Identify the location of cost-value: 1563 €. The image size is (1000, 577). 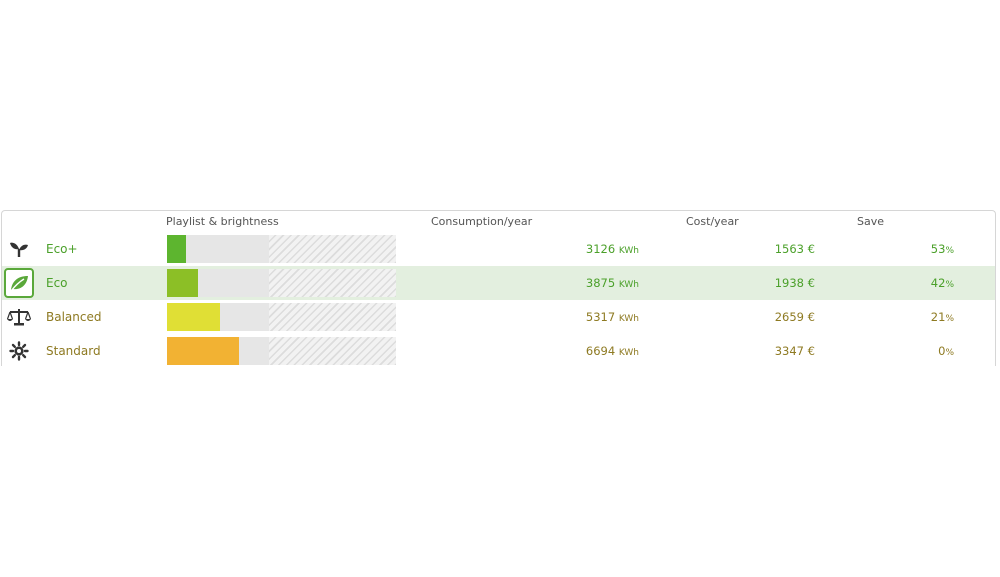
(794, 249).